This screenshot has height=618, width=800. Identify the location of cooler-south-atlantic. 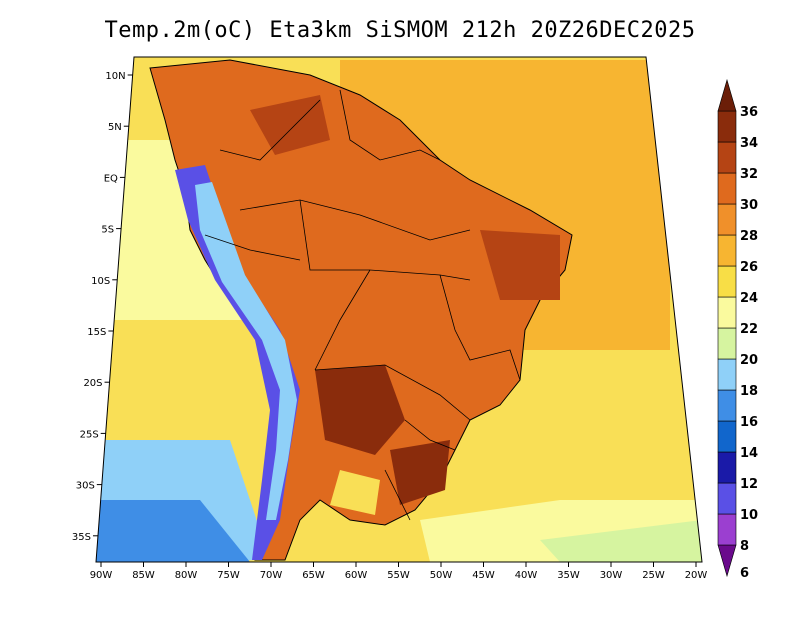
(621, 541).